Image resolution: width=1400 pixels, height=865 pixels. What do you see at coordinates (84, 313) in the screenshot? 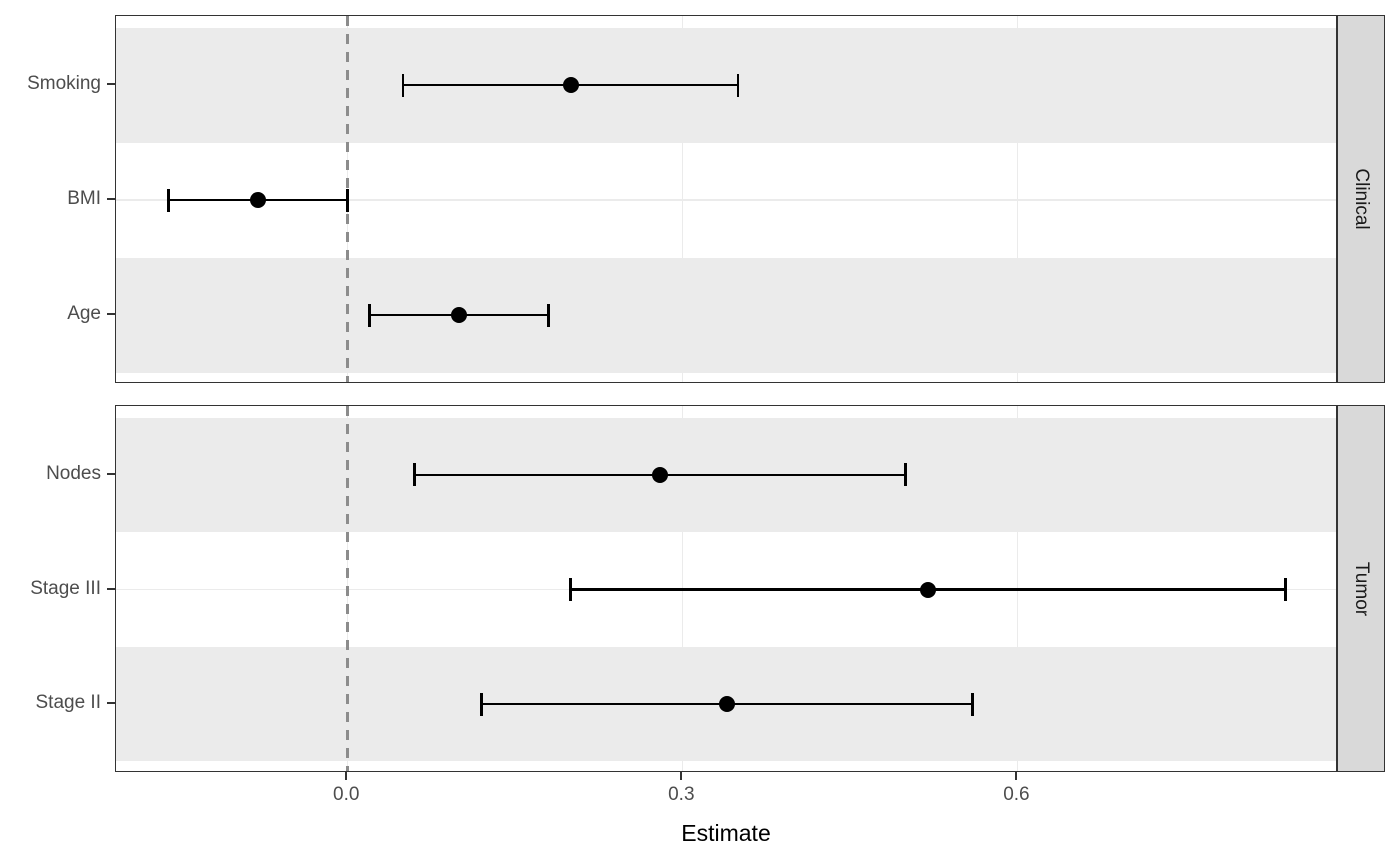
I see `y-axis-label: Age` at bounding box center [84, 313].